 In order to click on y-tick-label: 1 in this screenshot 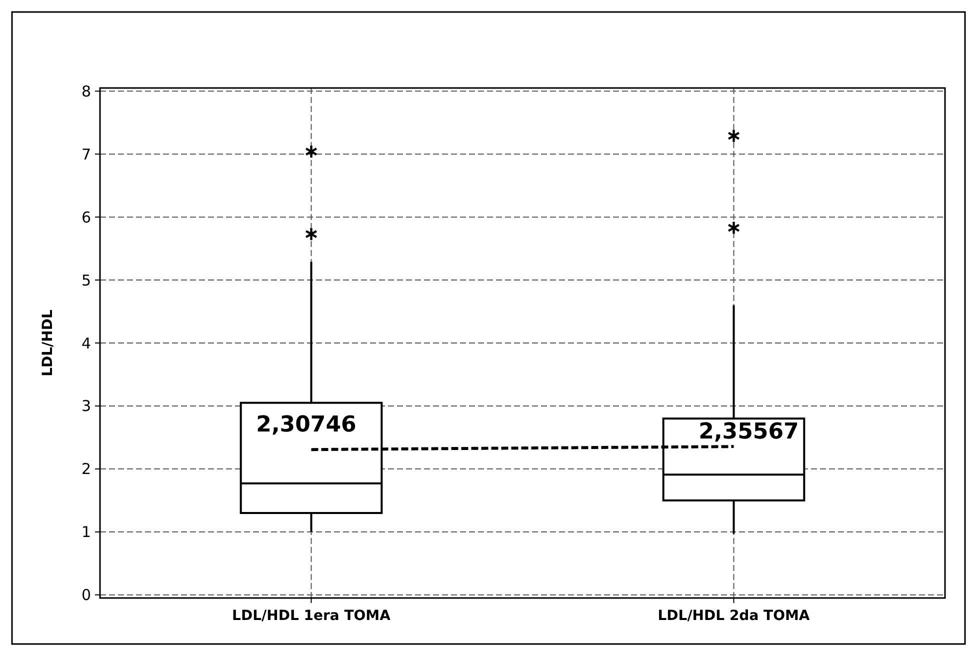, I will do `click(86, 532)`.